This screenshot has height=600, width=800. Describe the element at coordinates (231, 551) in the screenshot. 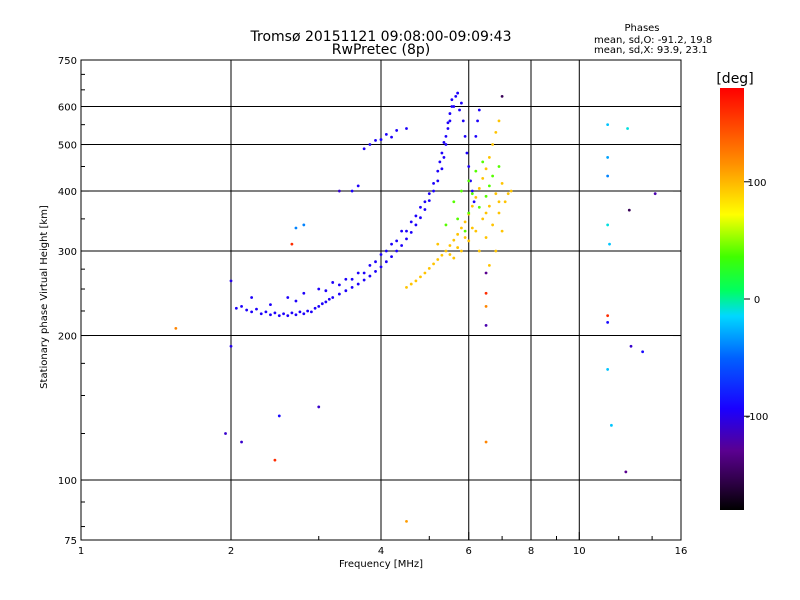

I see `x-tick-label: 2` at that location.